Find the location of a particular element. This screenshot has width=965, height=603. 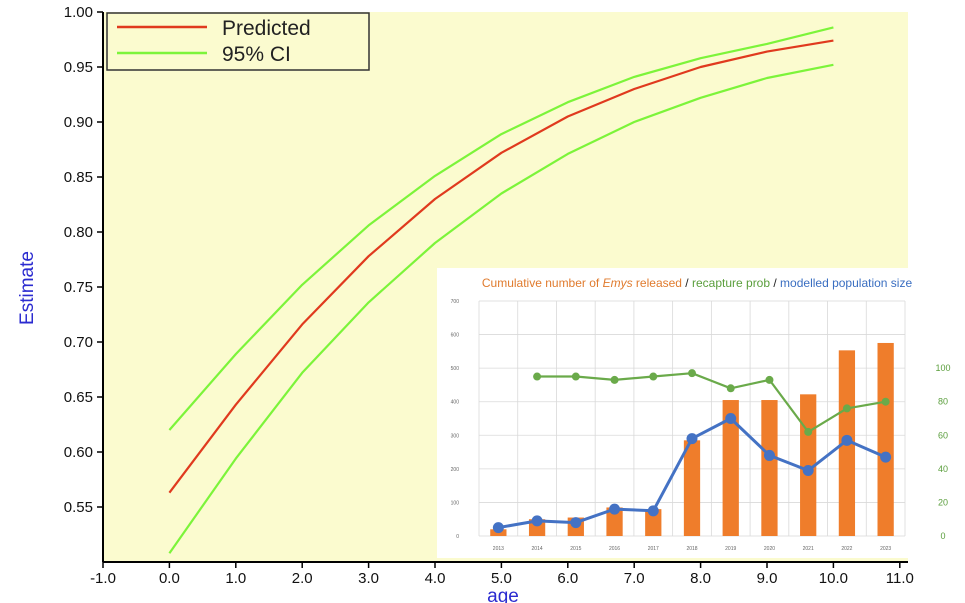

y-tick-label: 0.55 is located at coordinates (78, 507).